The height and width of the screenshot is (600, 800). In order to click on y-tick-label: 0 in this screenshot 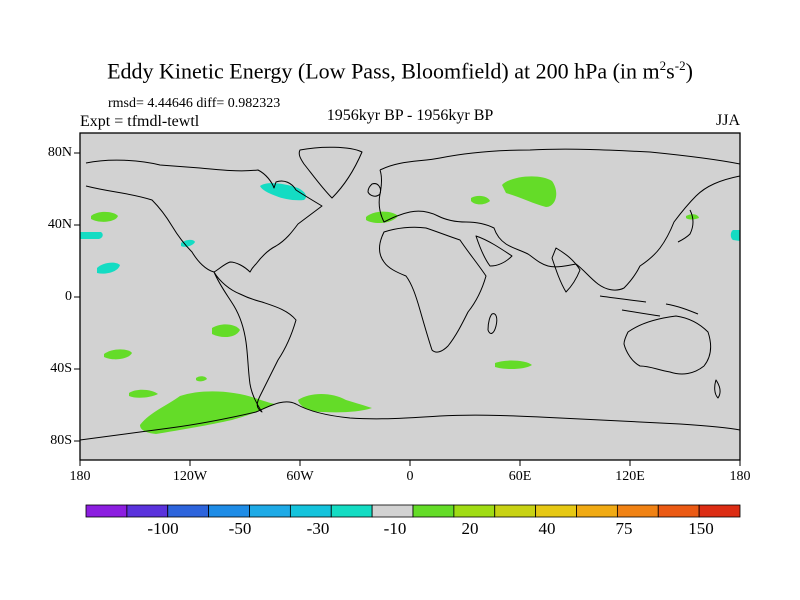, I will do `click(68, 296)`.